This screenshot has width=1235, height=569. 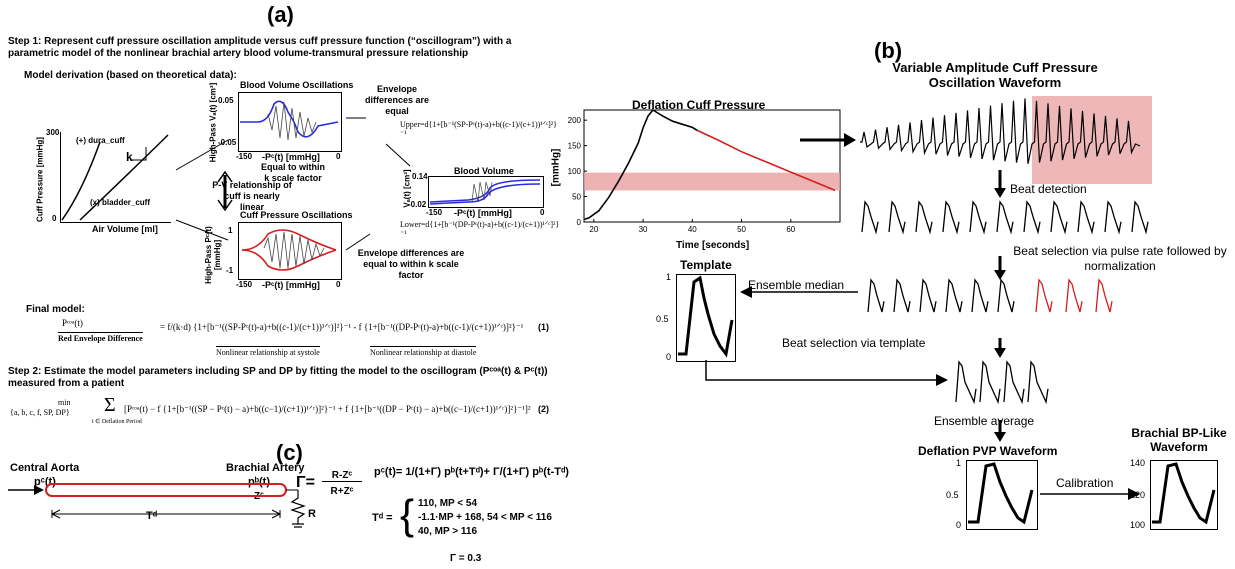 I want to click on bladder-cuff-label: (x) bladder_cuff, so click(x=120, y=202).